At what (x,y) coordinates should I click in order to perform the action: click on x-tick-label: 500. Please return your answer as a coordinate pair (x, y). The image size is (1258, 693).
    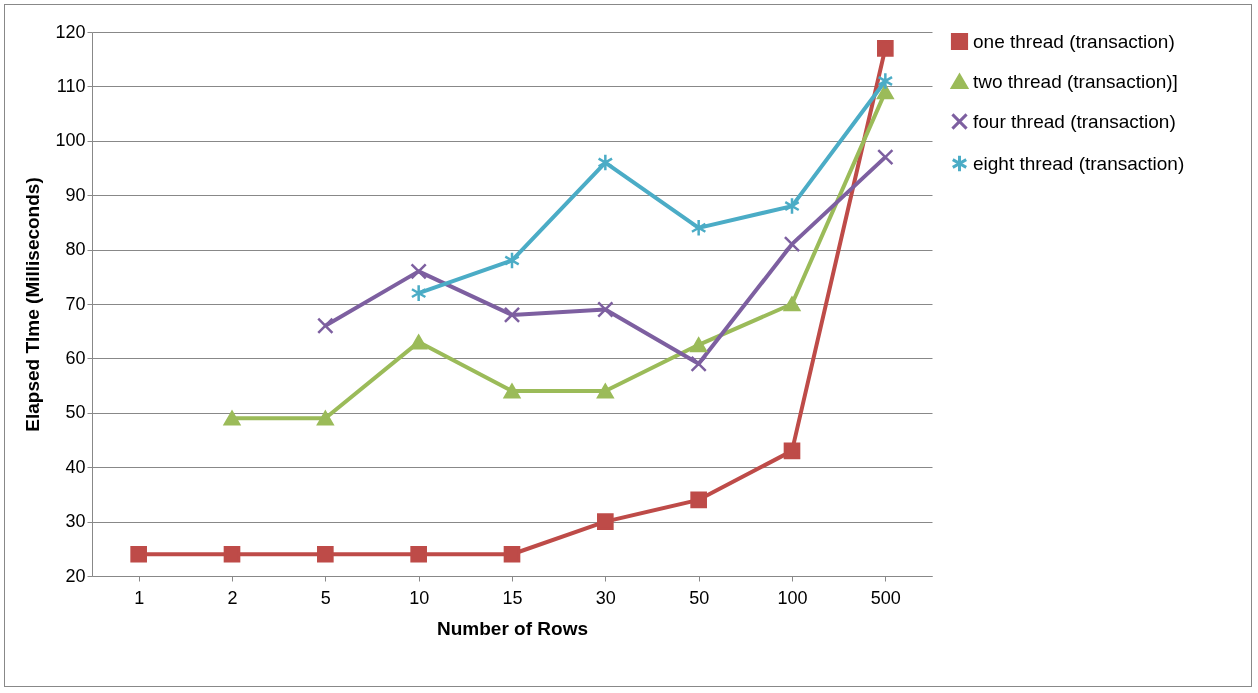
    Looking at the image, I should click on (885, 597).